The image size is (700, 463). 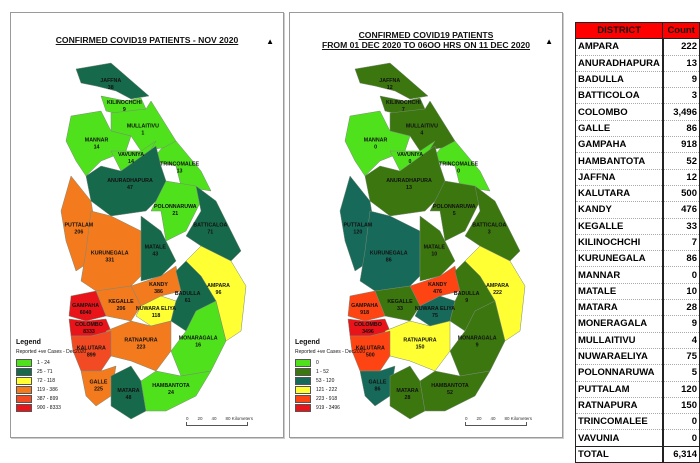 What do you see at coordinates (85, 306) in the screenshot?
I see `district-name-label: GAMPAHA` at bounding box center [85, 306].